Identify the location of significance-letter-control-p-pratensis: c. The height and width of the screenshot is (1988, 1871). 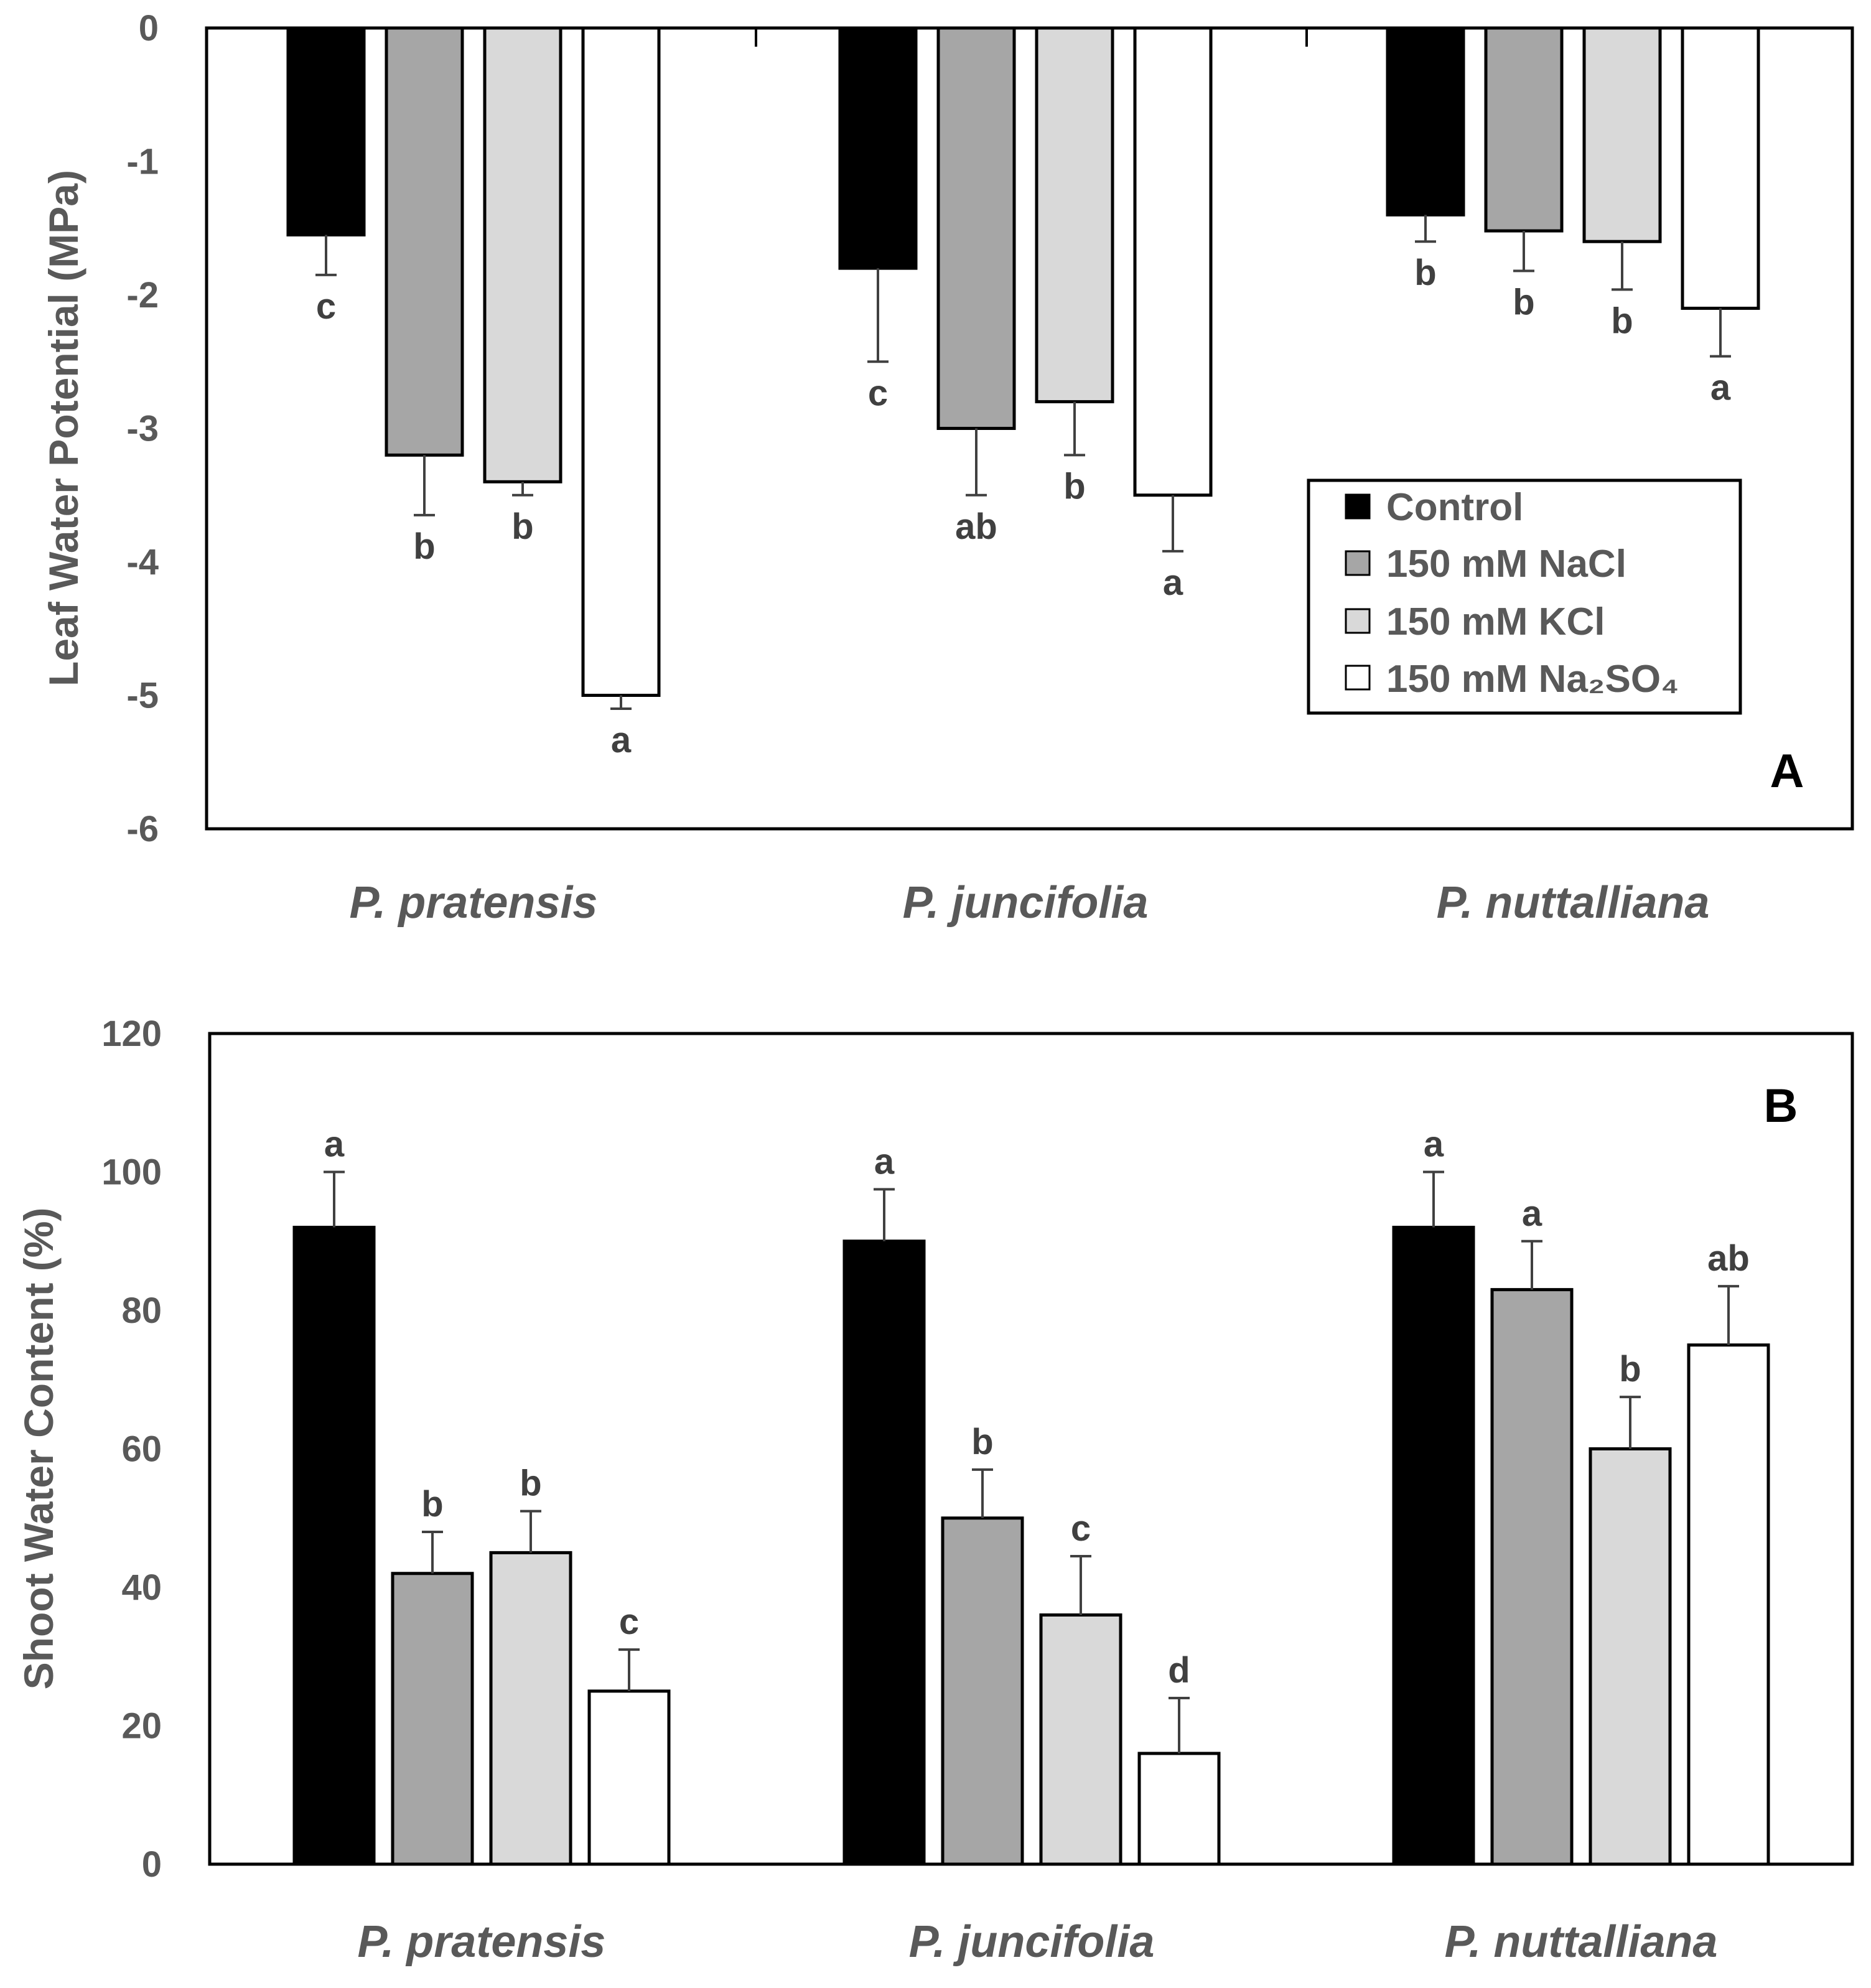
(326, 306).